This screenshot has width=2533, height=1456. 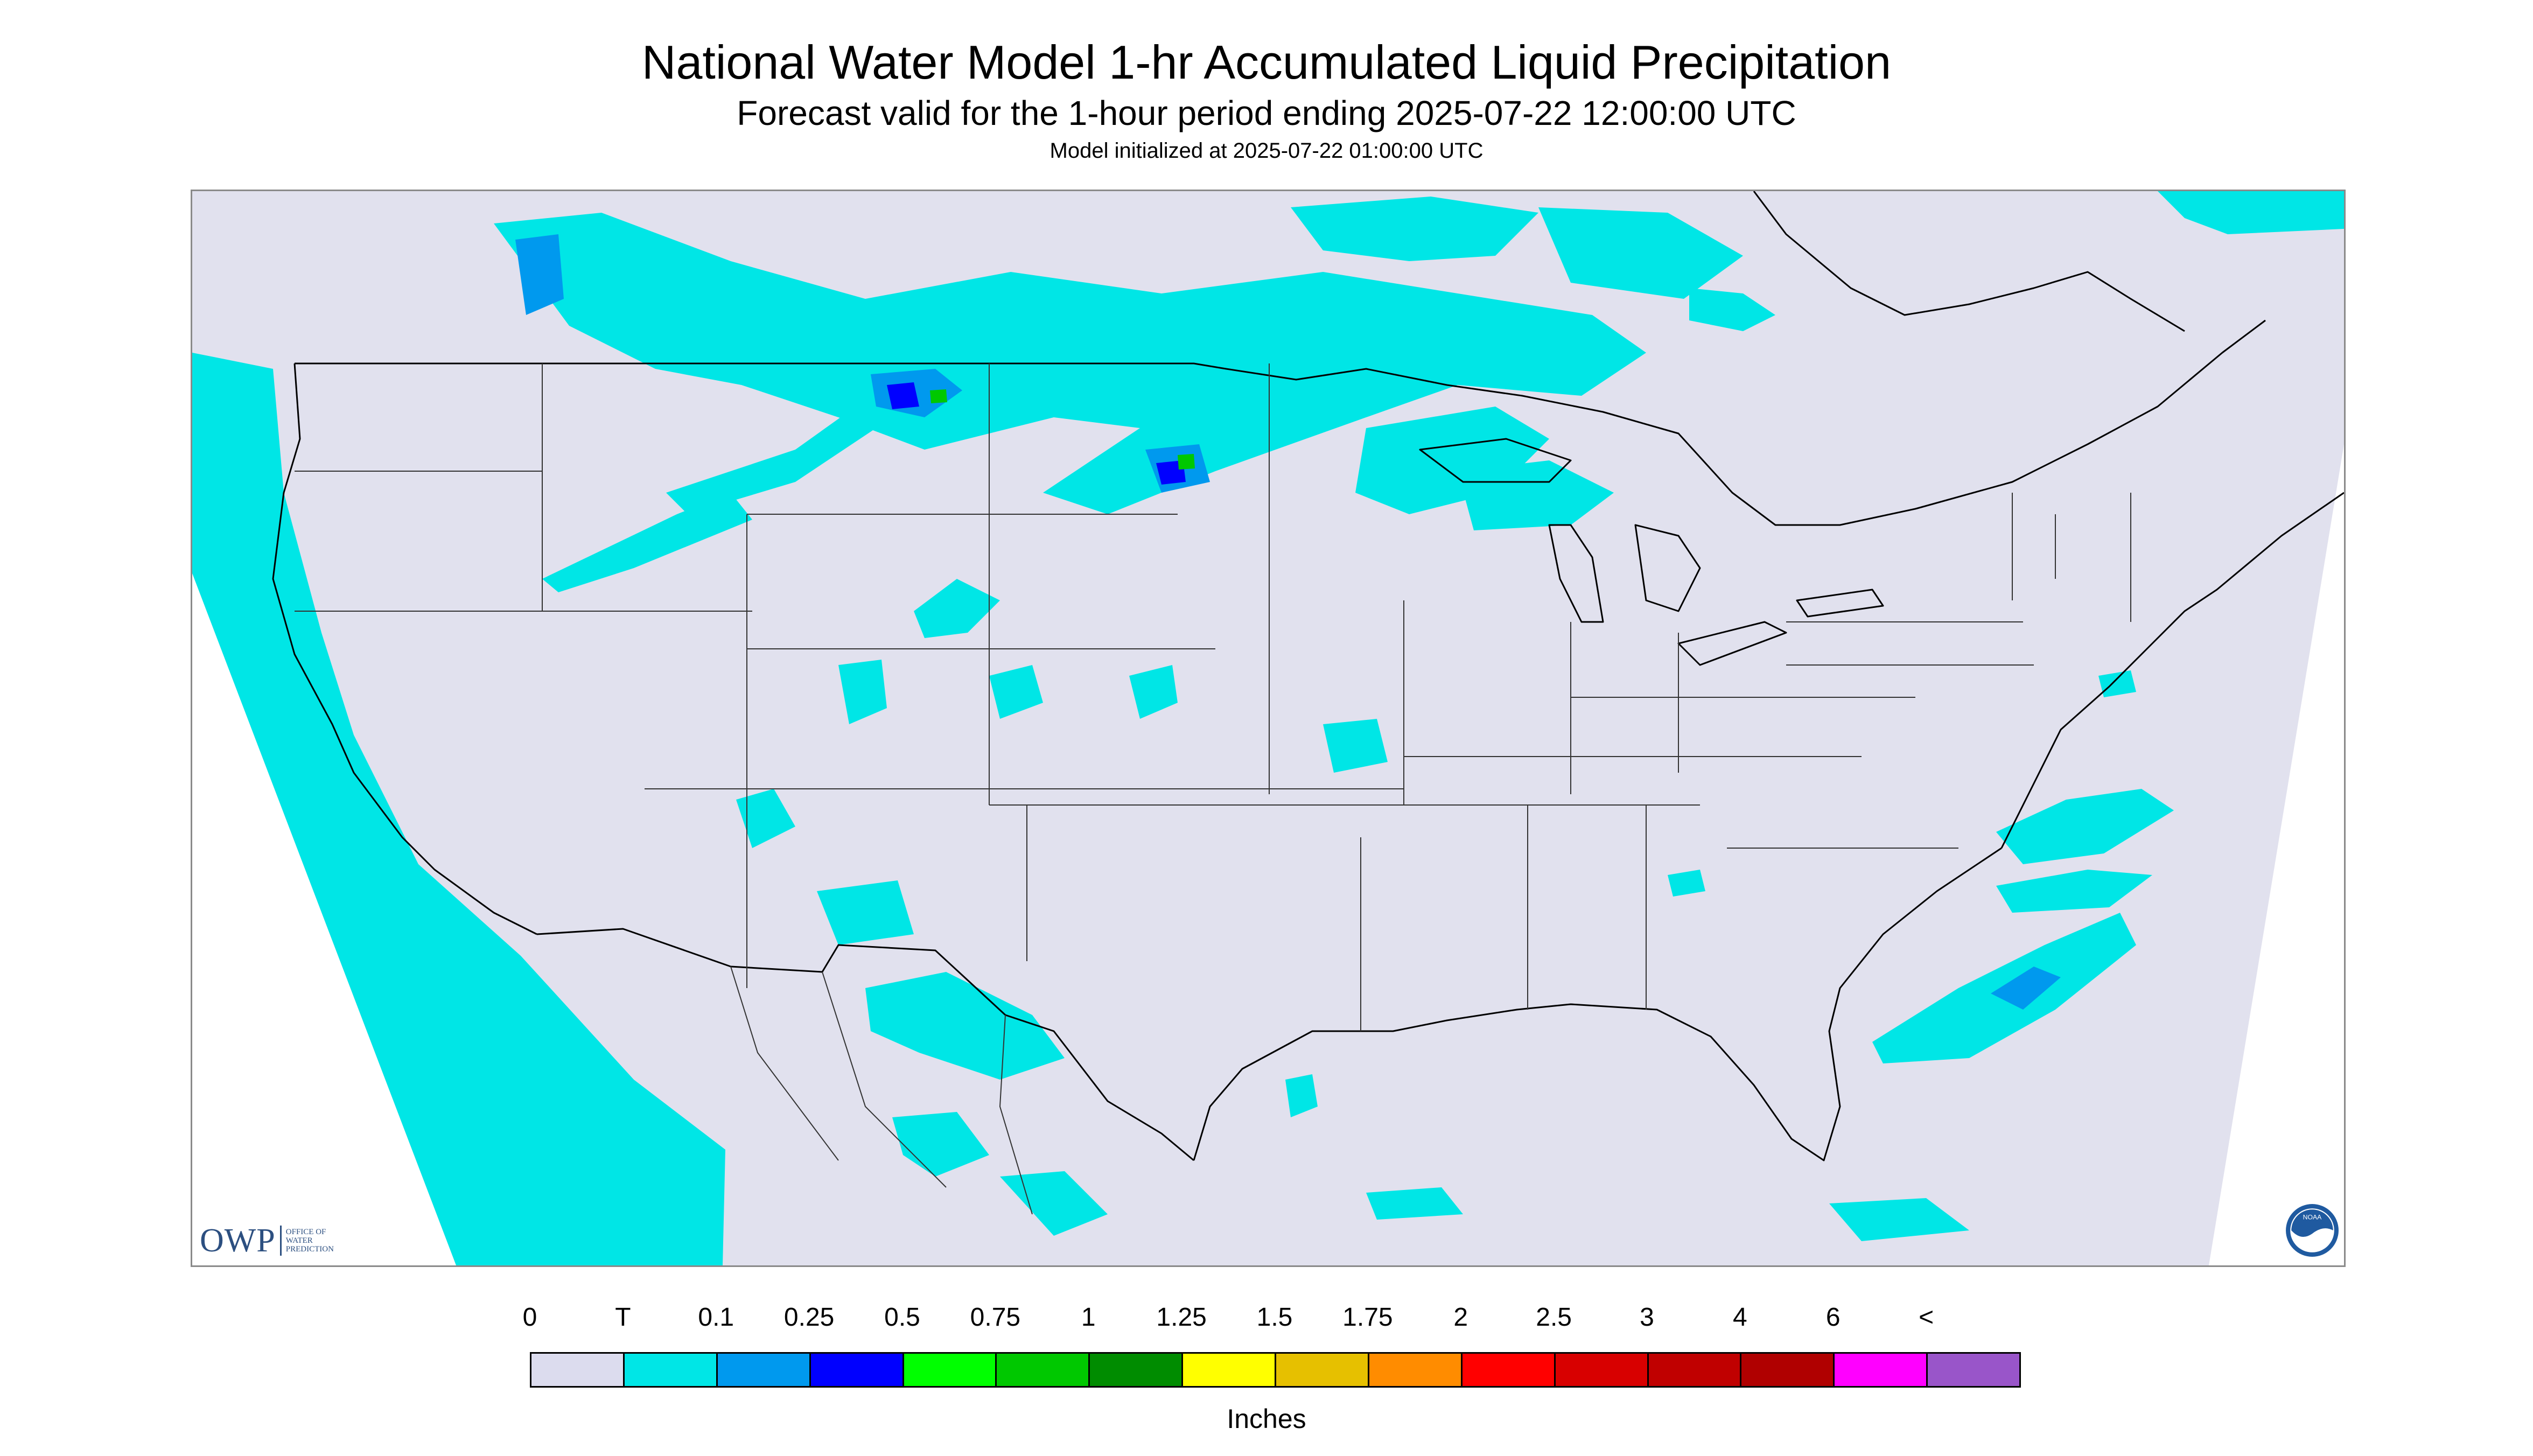 I want to click on precip-labrador, so click(x=2251, y=212).